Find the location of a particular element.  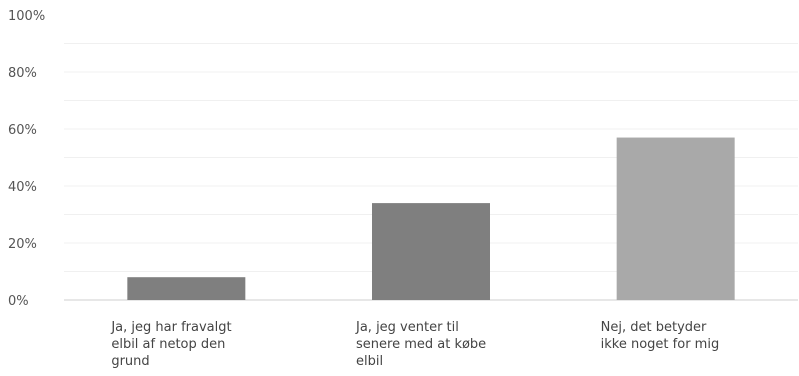

x-category-label: Nej, det betyder ikke noget for mig is located at coordinates (660, 336).